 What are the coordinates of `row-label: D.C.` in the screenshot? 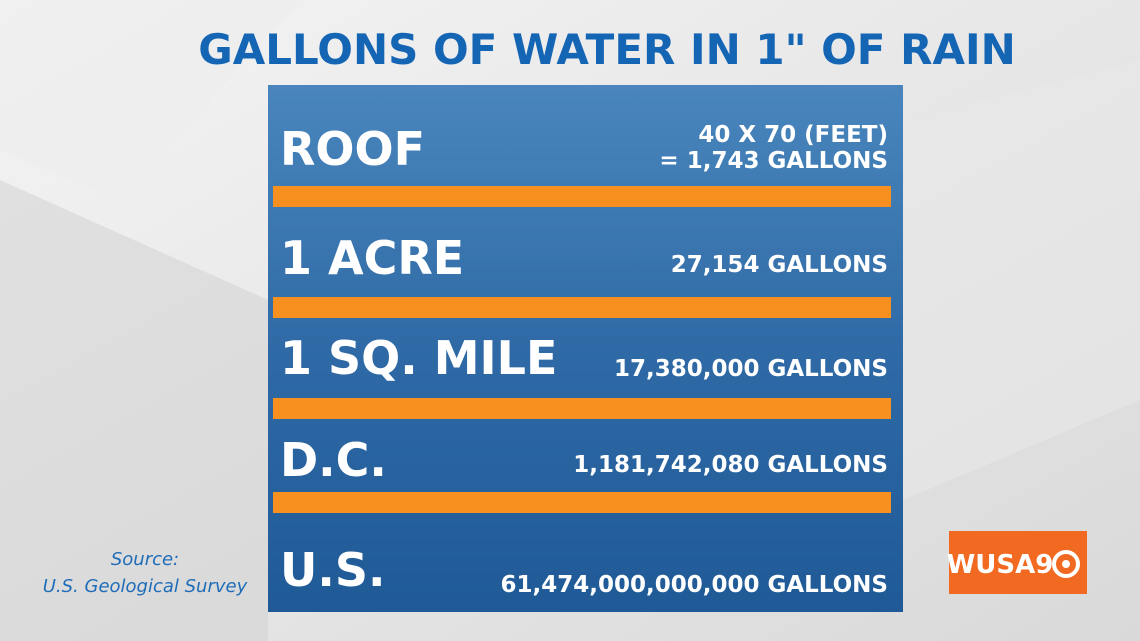 It's located at (333, 460).